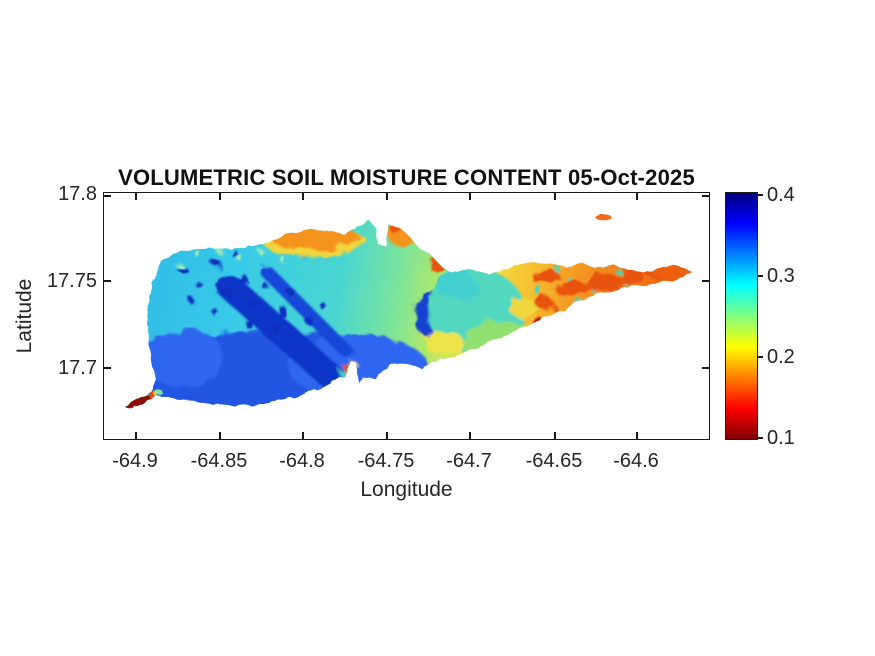  What do you see at coordinates (781, 195) in the screenshot?
I see `colorbar-tick-label: 0.4` at bounding box center [781, 195].